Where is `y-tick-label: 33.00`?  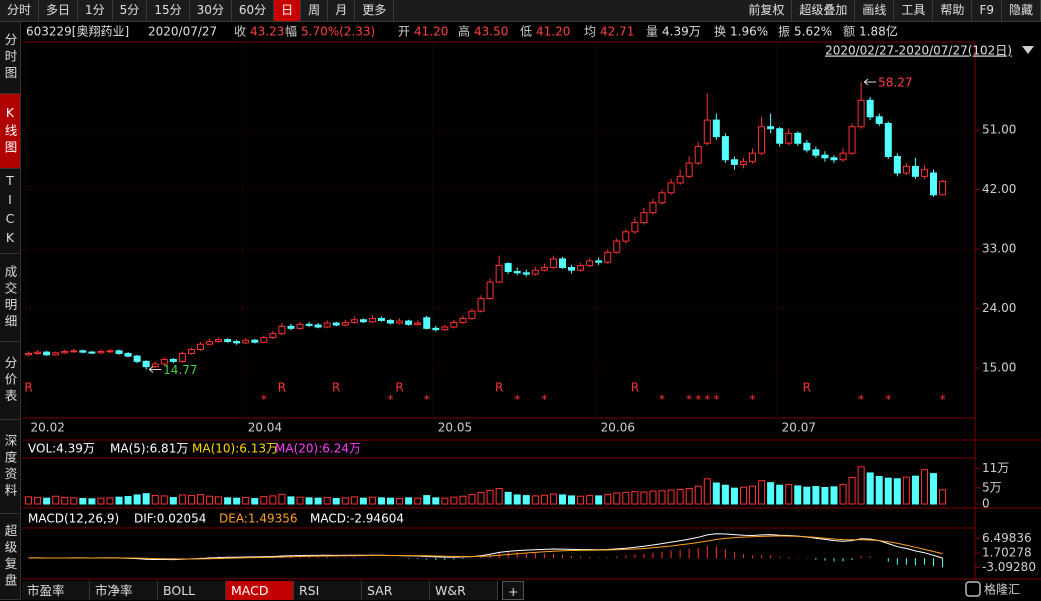
y-tick-label: 33.00 is located at coordinates (999, 249).